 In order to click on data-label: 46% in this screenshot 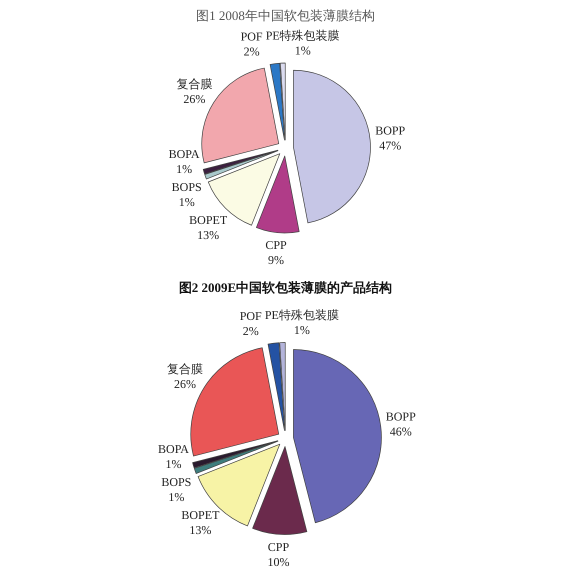, I will do `click(401, 431)`.